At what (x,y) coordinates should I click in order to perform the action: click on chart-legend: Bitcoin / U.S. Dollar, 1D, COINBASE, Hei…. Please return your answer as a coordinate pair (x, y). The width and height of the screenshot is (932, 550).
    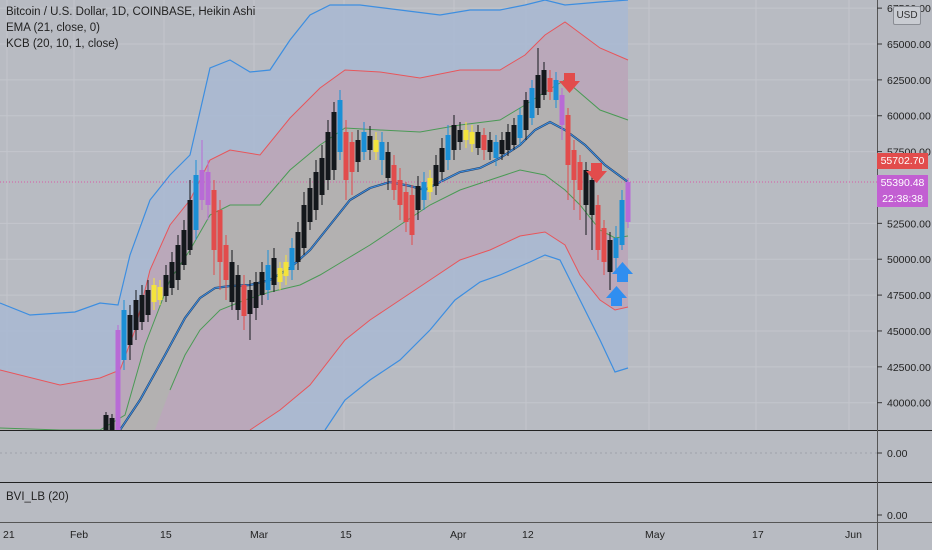
    Looking at the image, I should click on (130, 28).